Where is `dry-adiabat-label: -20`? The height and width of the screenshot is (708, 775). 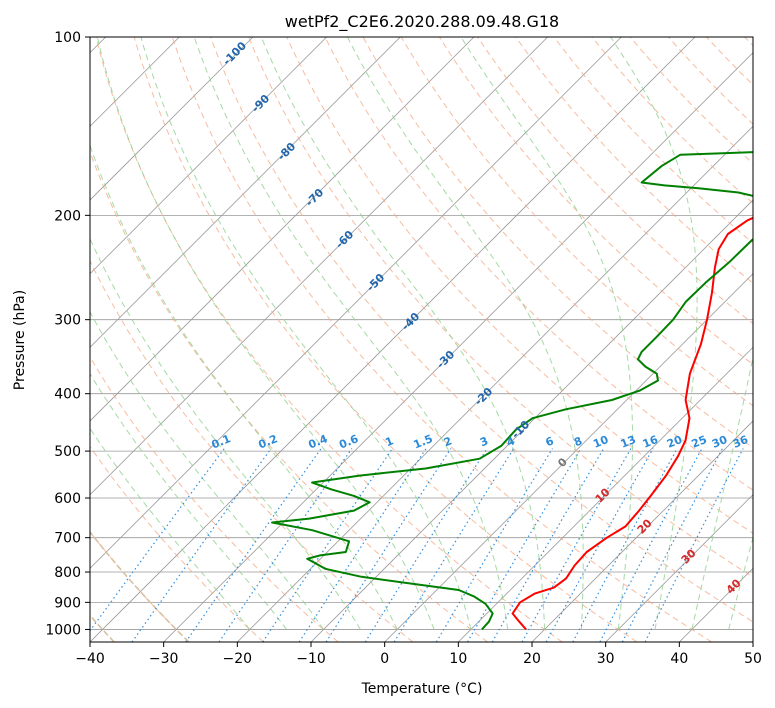 dry-adiabat-label: -20 is located at coordinates (483, 396).